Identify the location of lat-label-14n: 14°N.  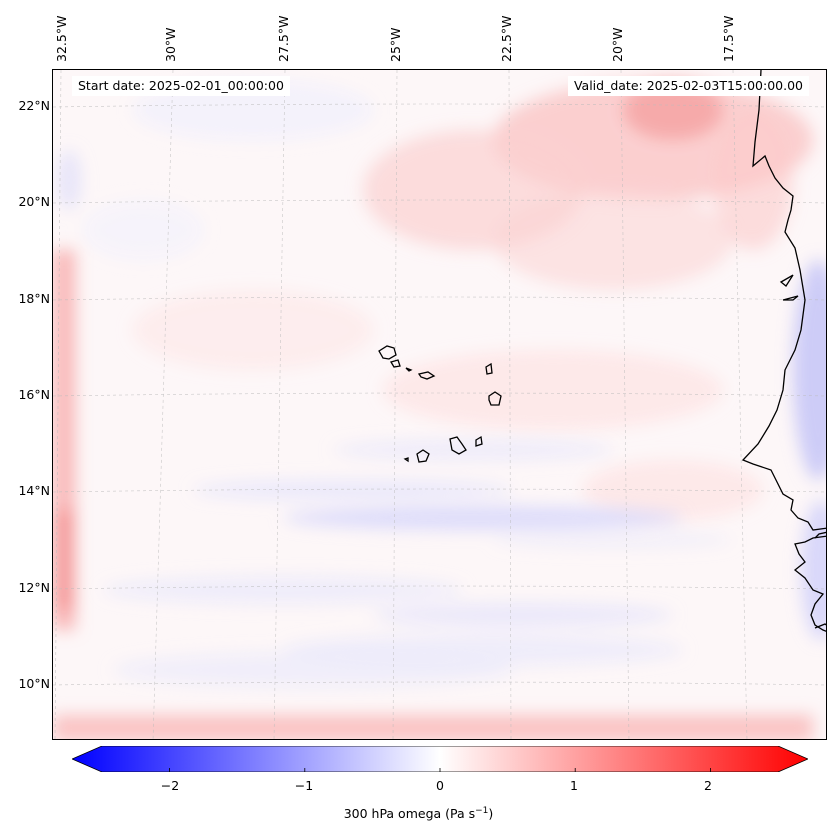
(34, 490).